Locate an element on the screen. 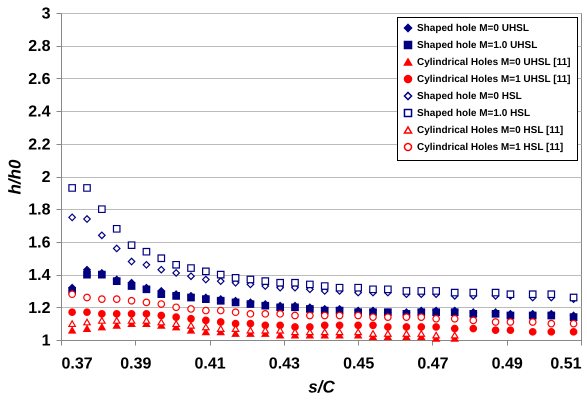  x-tick-label: 0.39 is located at coordinates (136, 364).